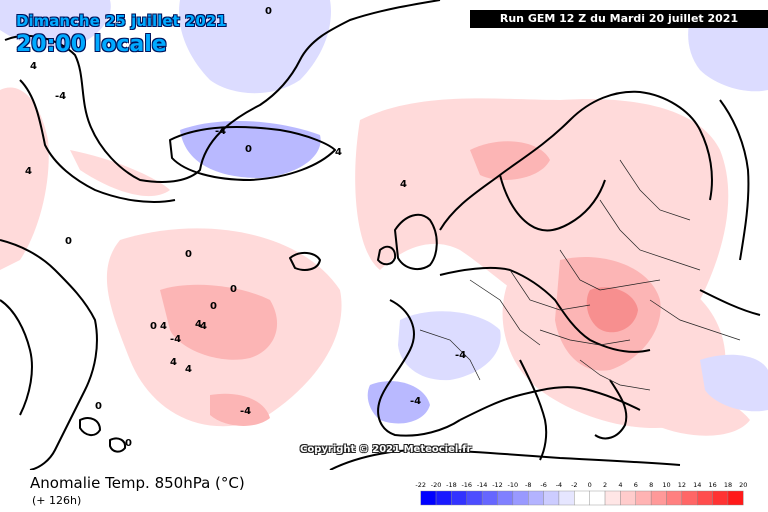 This screenshot has width=768, height=512. Describe the element at coordinates (510, 160) in the screenshot. I see `warm-strong-norway` at that location.